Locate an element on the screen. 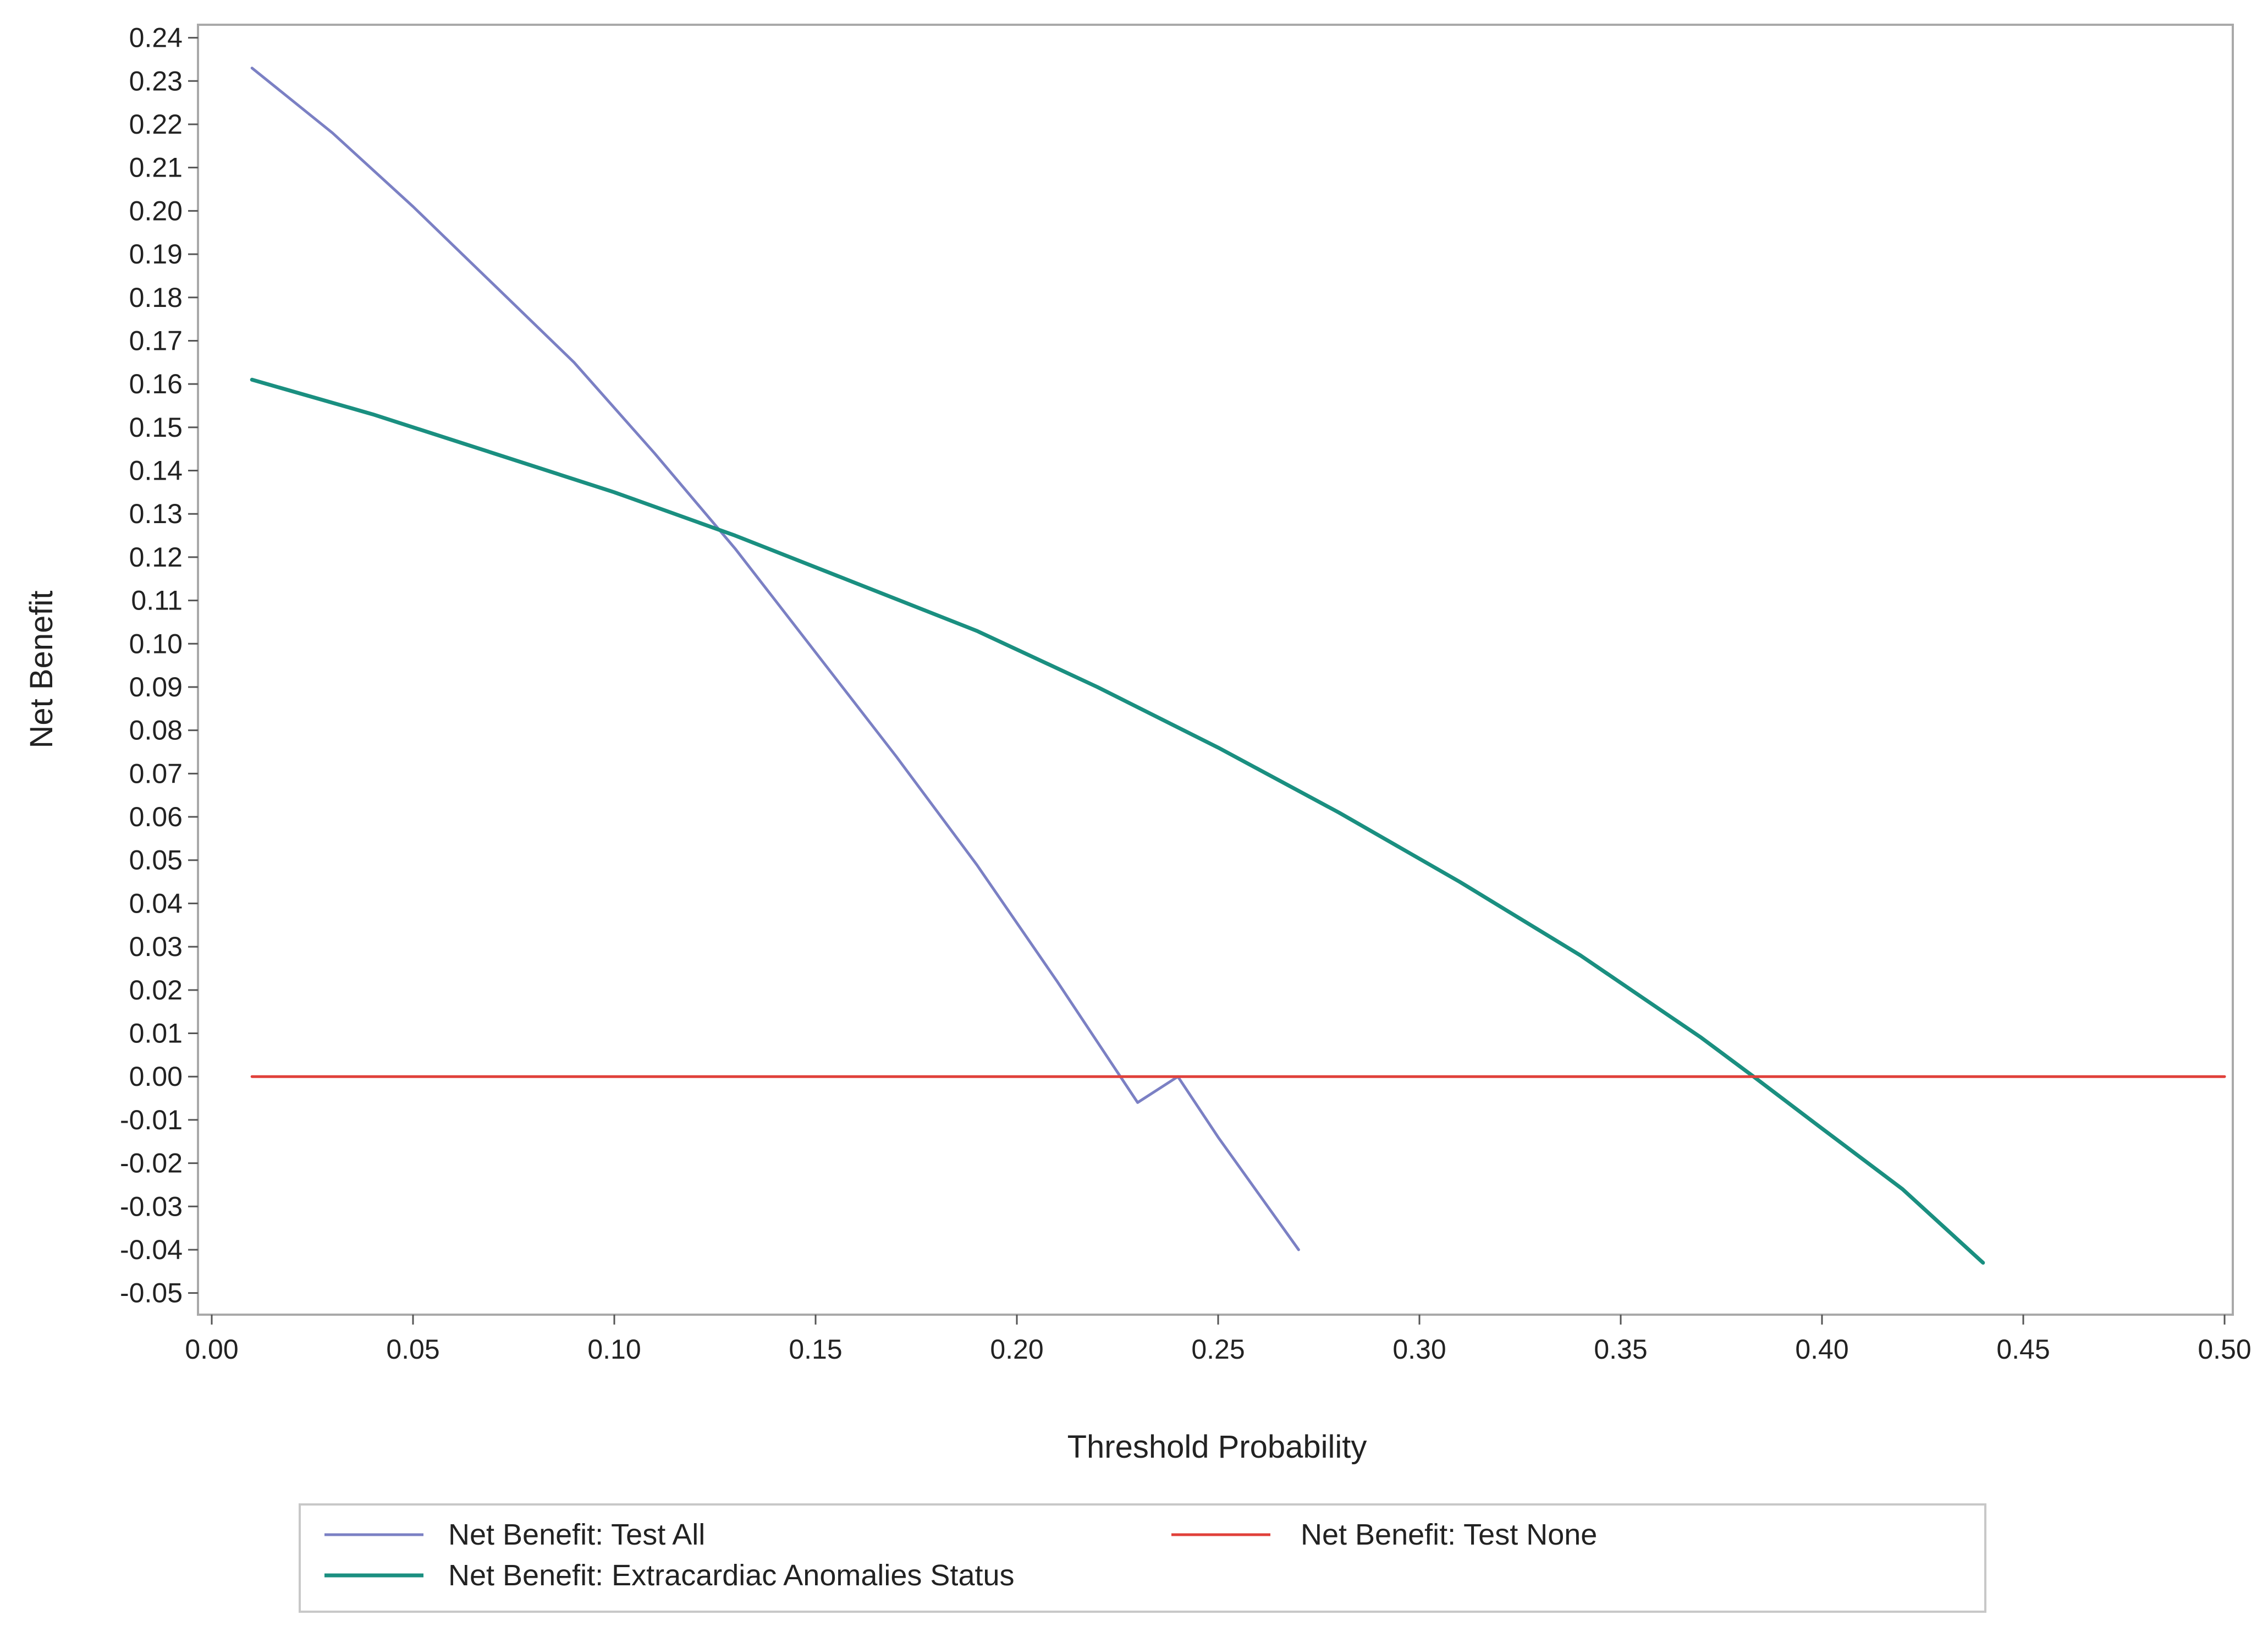 This screenshot has height=1626, width=2268. x-tick-label: 0.10 is located at coordinates (614, 1349).